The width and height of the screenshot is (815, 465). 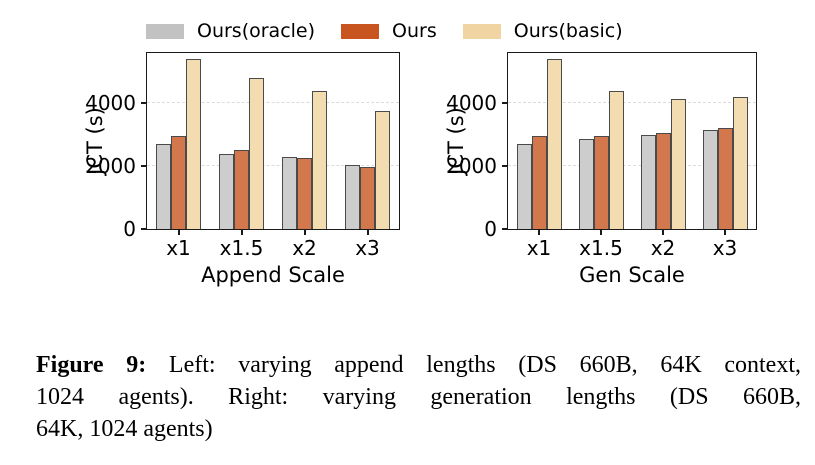 What do you see at coordinates (165, 31) in the screenshot?
I see `legend-swatch-ours-oracle` at bounding box center [165, 31].